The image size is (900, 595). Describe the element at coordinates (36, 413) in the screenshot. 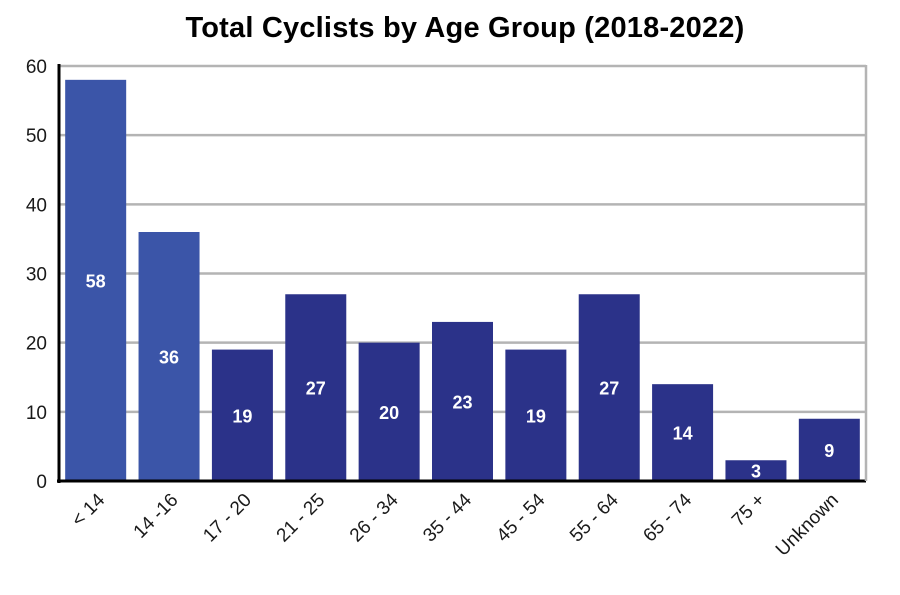

I see `y-tick-label: 10` at that location.